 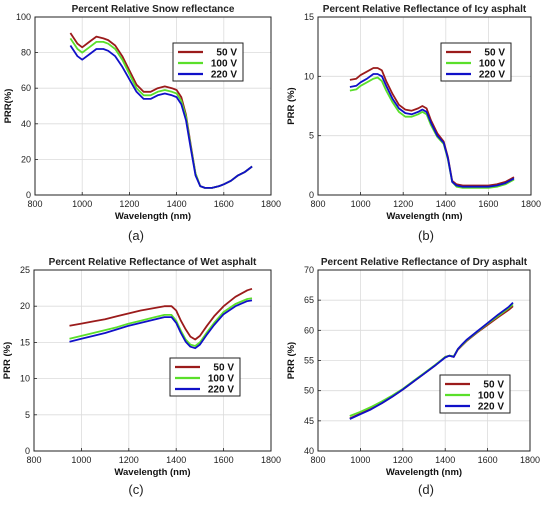 What do you see at coordinates (309, 300) in the screenshot?
I see `y-tick-label: 65` at bounding box center [309, 300].